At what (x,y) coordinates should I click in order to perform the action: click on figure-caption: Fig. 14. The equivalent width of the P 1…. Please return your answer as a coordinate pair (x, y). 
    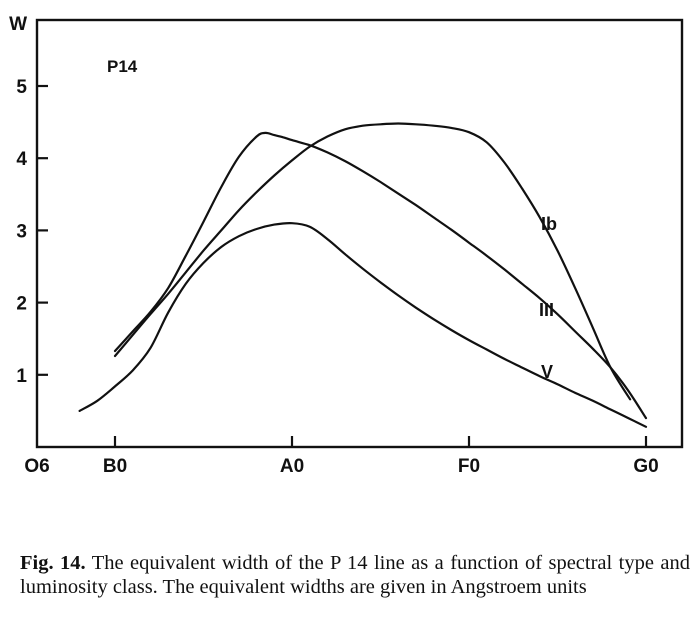
    Looking at the image, I should click on (355, 575).